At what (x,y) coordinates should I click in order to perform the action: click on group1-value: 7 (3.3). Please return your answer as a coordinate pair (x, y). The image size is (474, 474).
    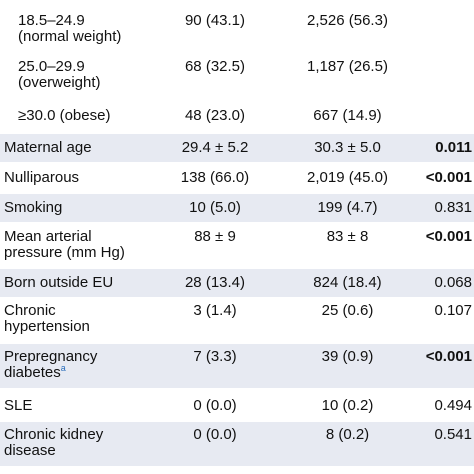
    Looking at the image, I should click on (215, 356).